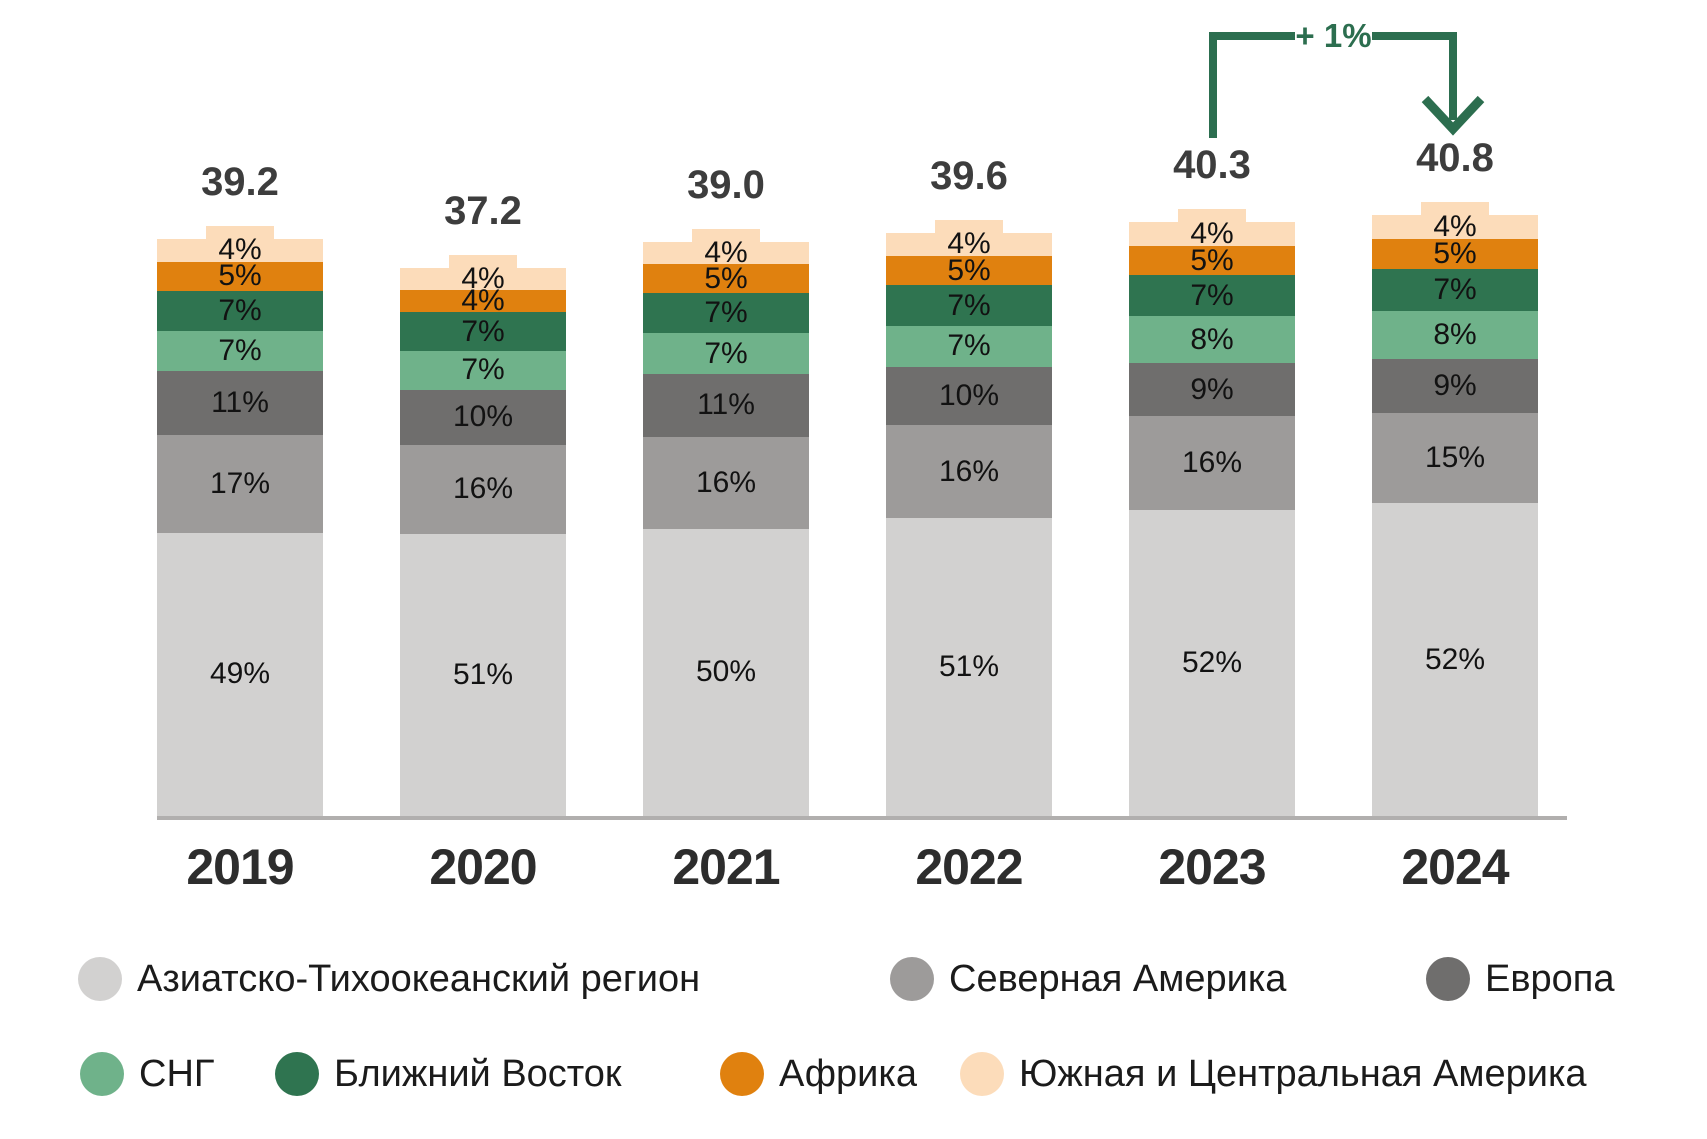 The image size is (1707, 1139). Describe the element at coordinates (240, 674) in the screenshot. I see `bar-segment: 49%` at that location.